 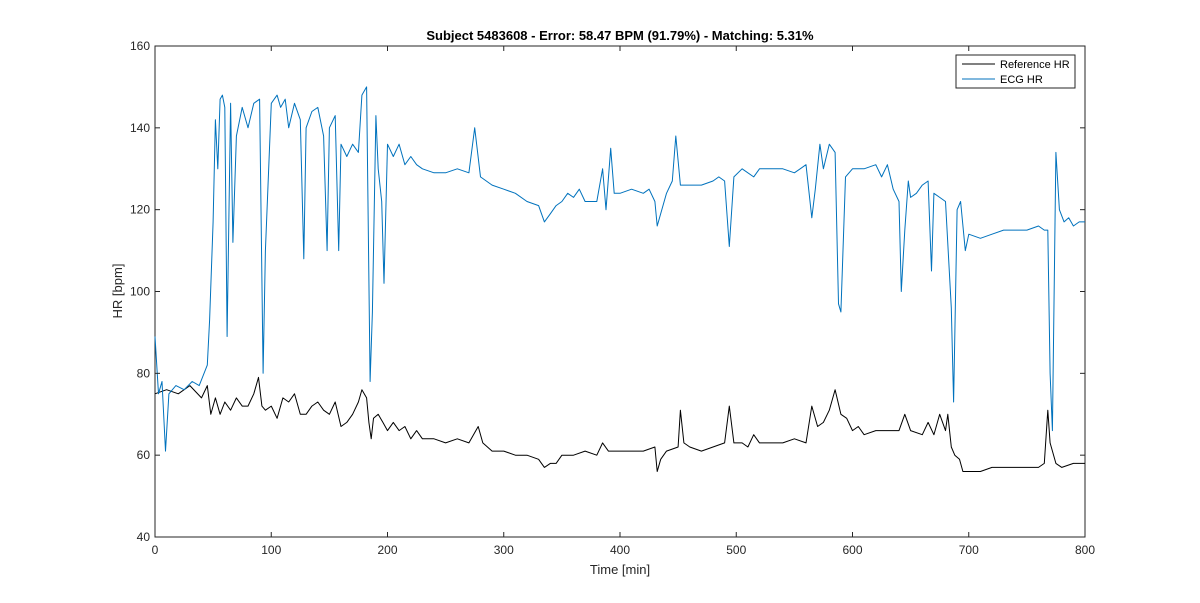 I want to click on legend-label-ecg: ECG HR, so click(x=1021, y=80).